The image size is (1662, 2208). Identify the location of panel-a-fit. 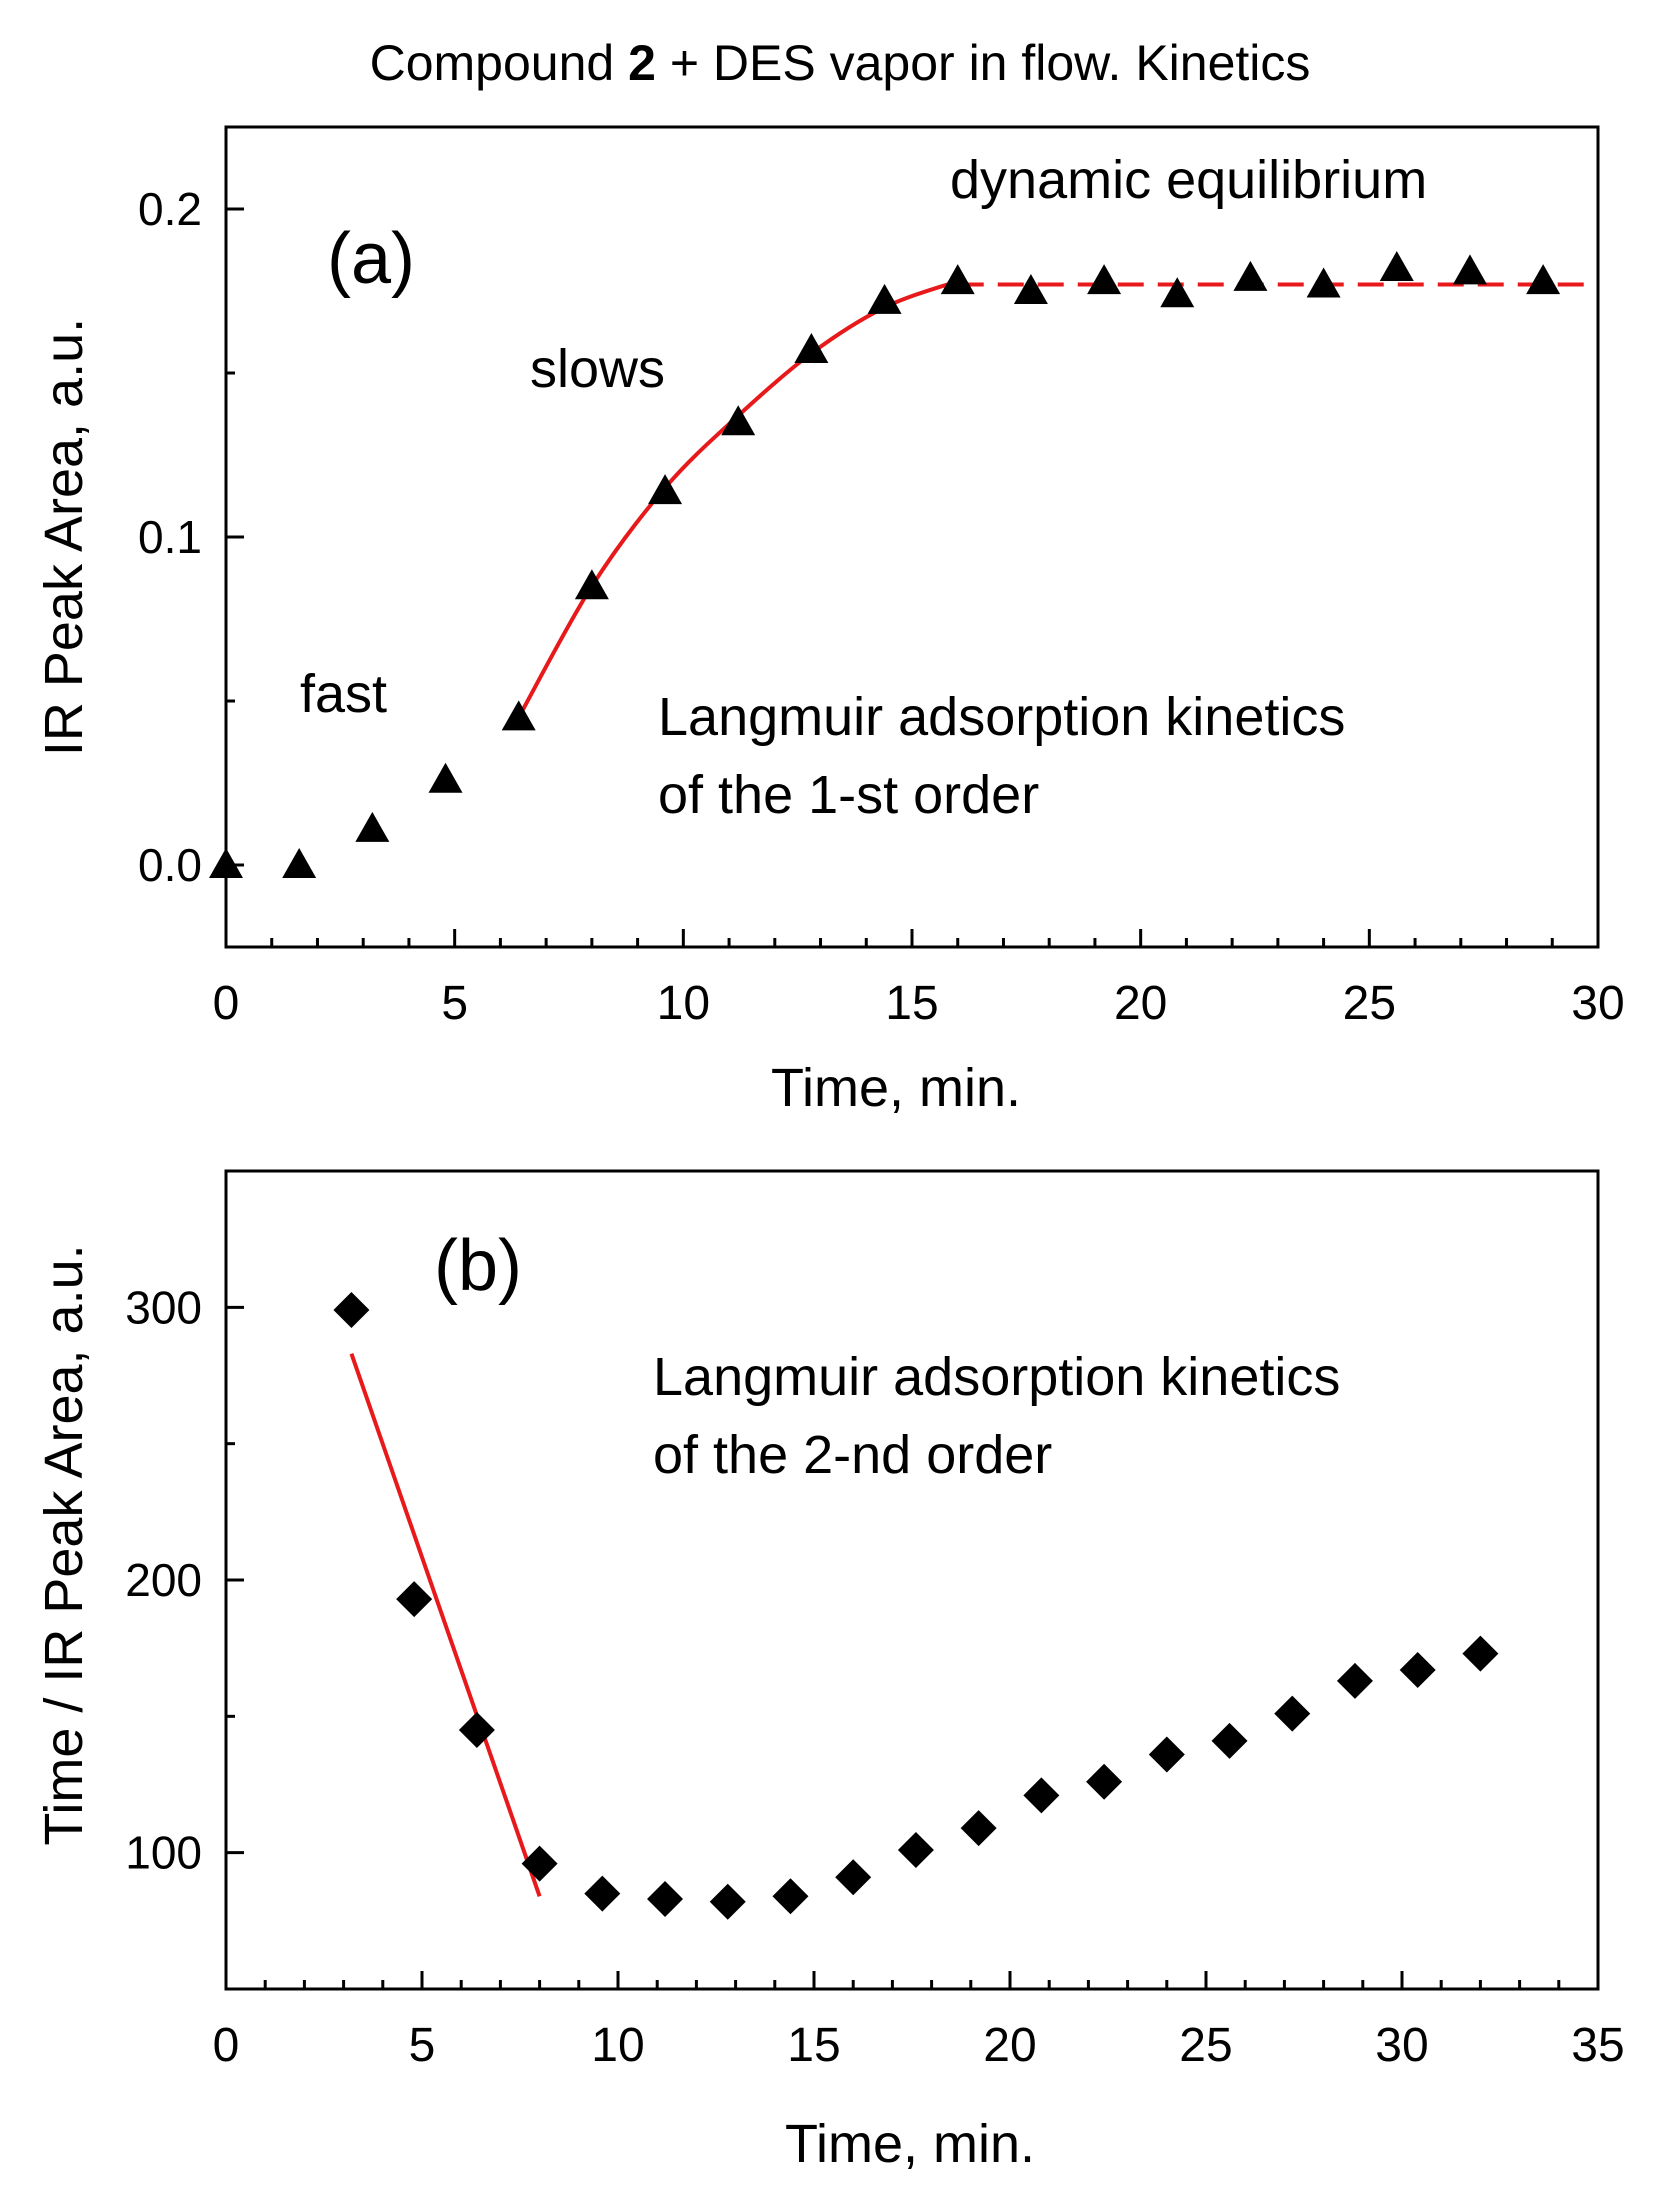
(1057, 499).